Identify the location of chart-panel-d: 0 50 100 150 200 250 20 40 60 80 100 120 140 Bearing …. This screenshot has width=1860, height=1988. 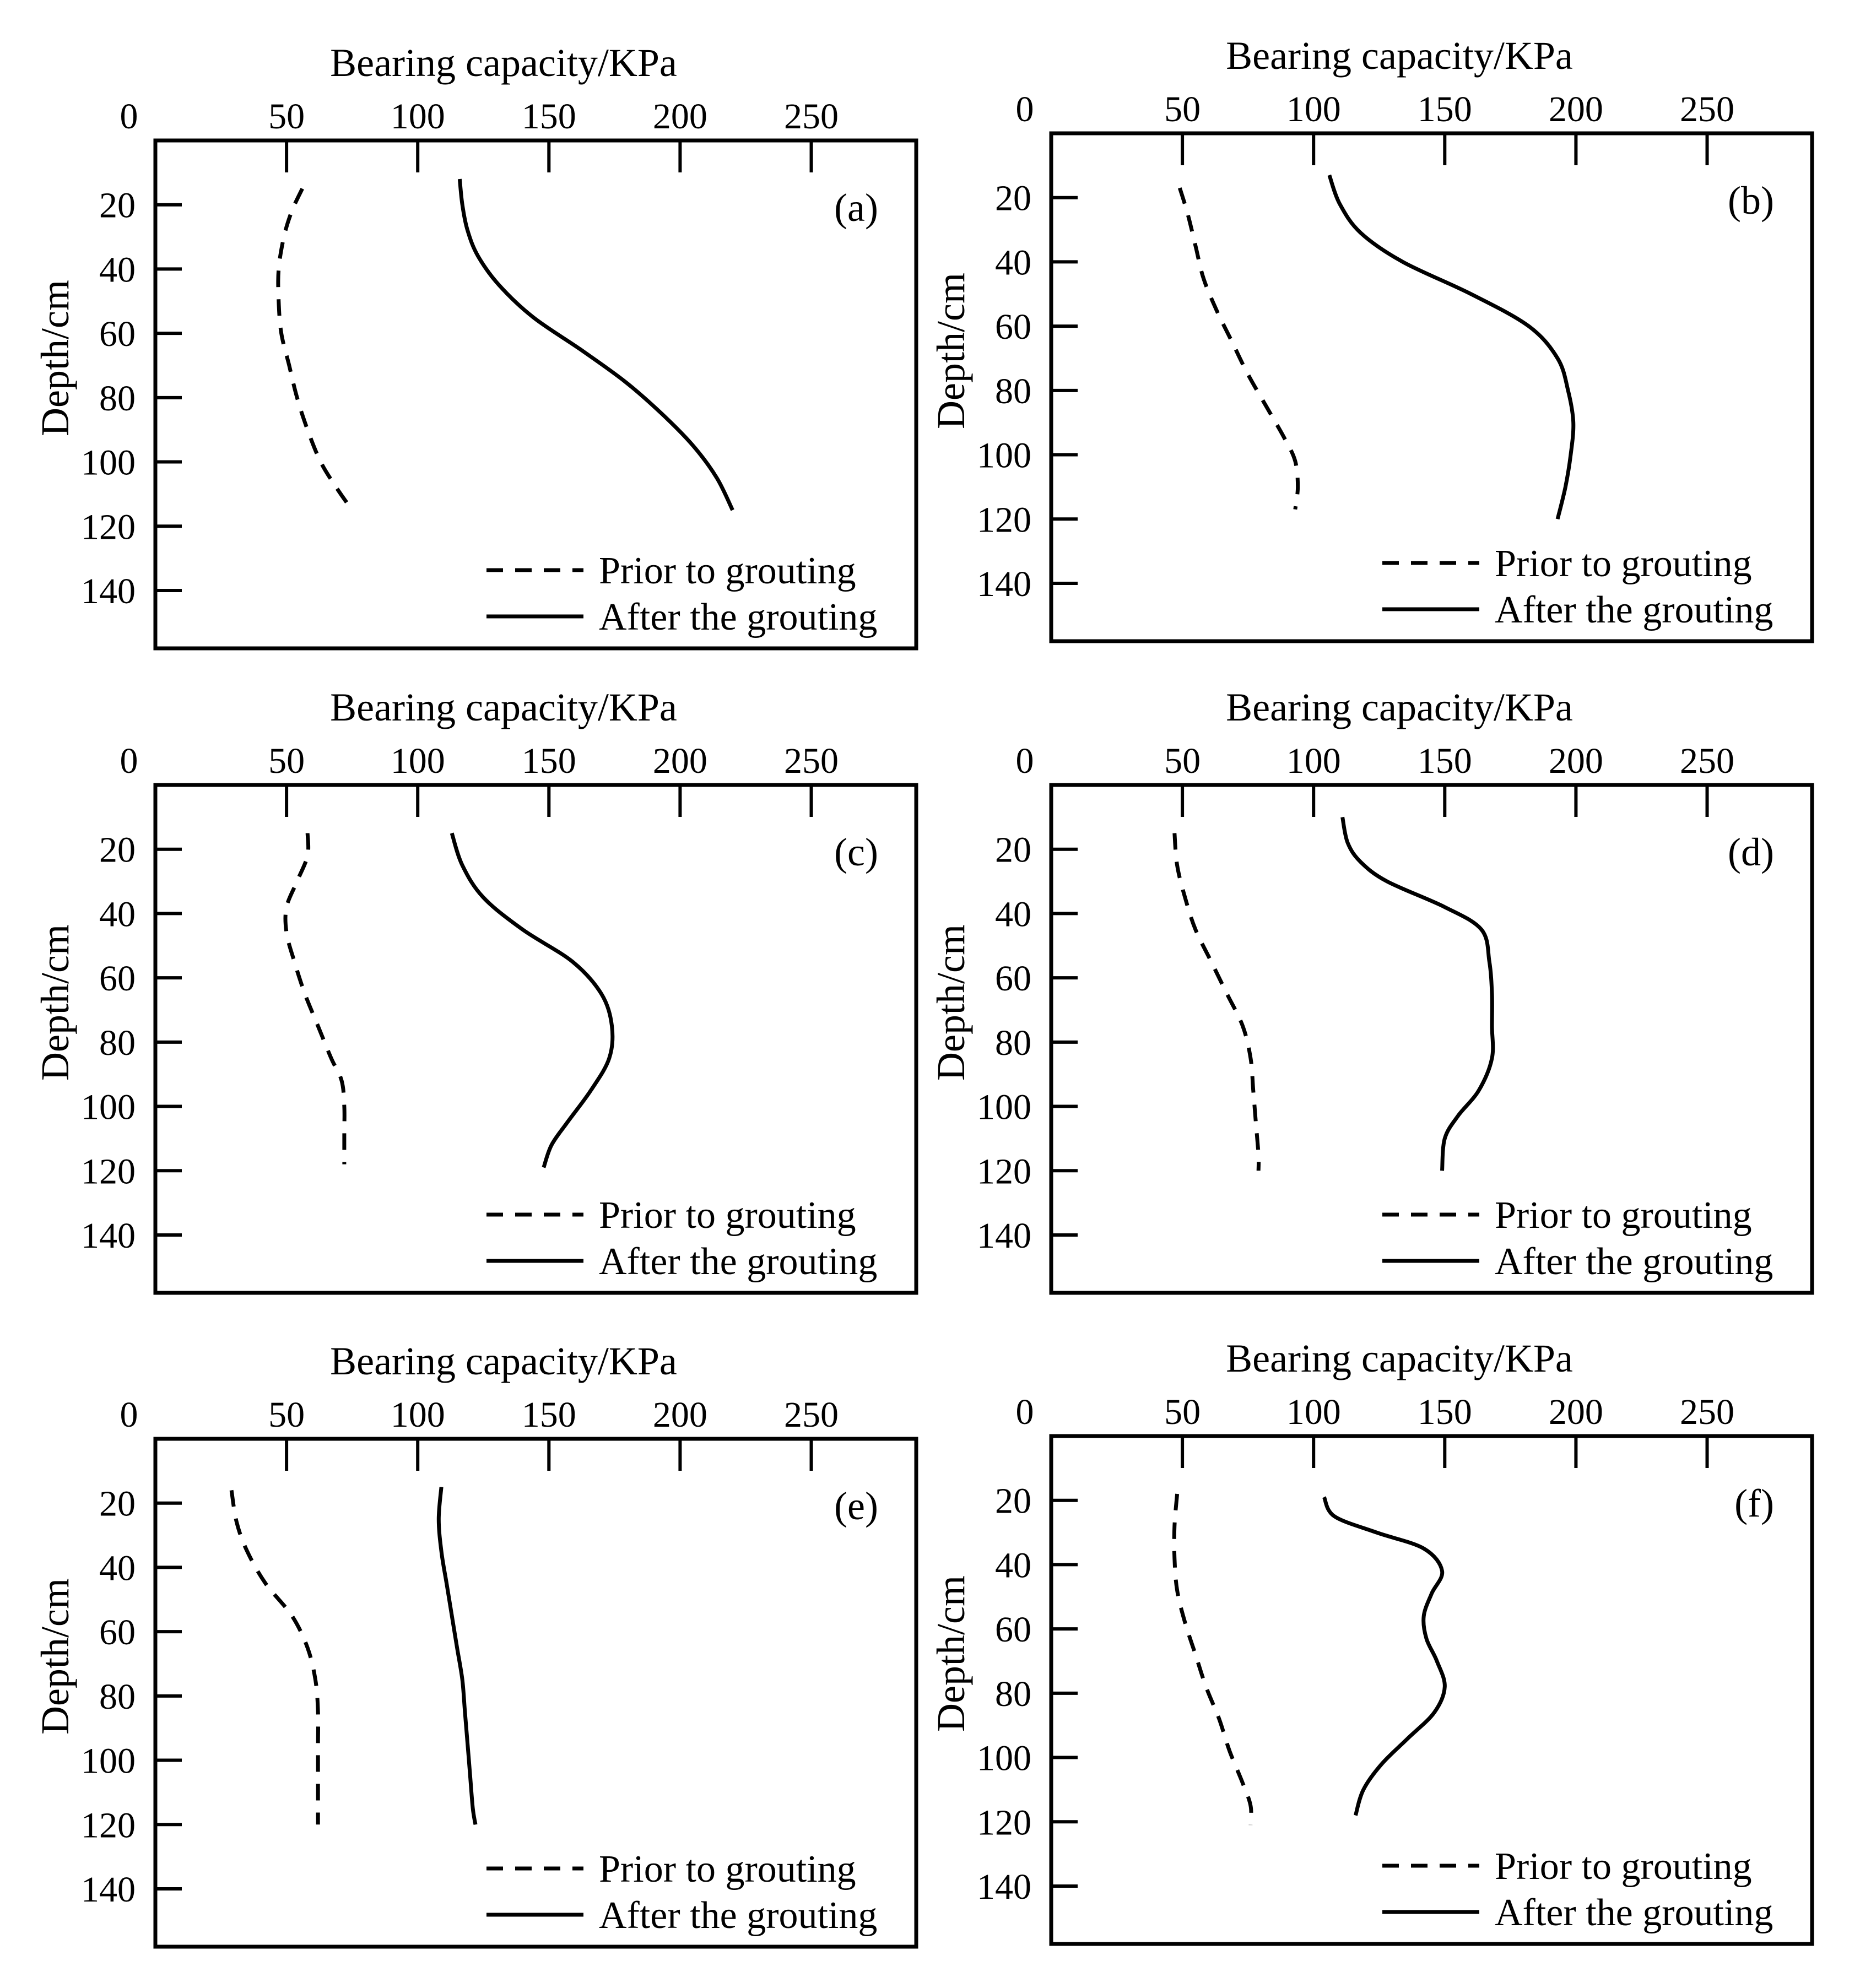
(1371, 990).